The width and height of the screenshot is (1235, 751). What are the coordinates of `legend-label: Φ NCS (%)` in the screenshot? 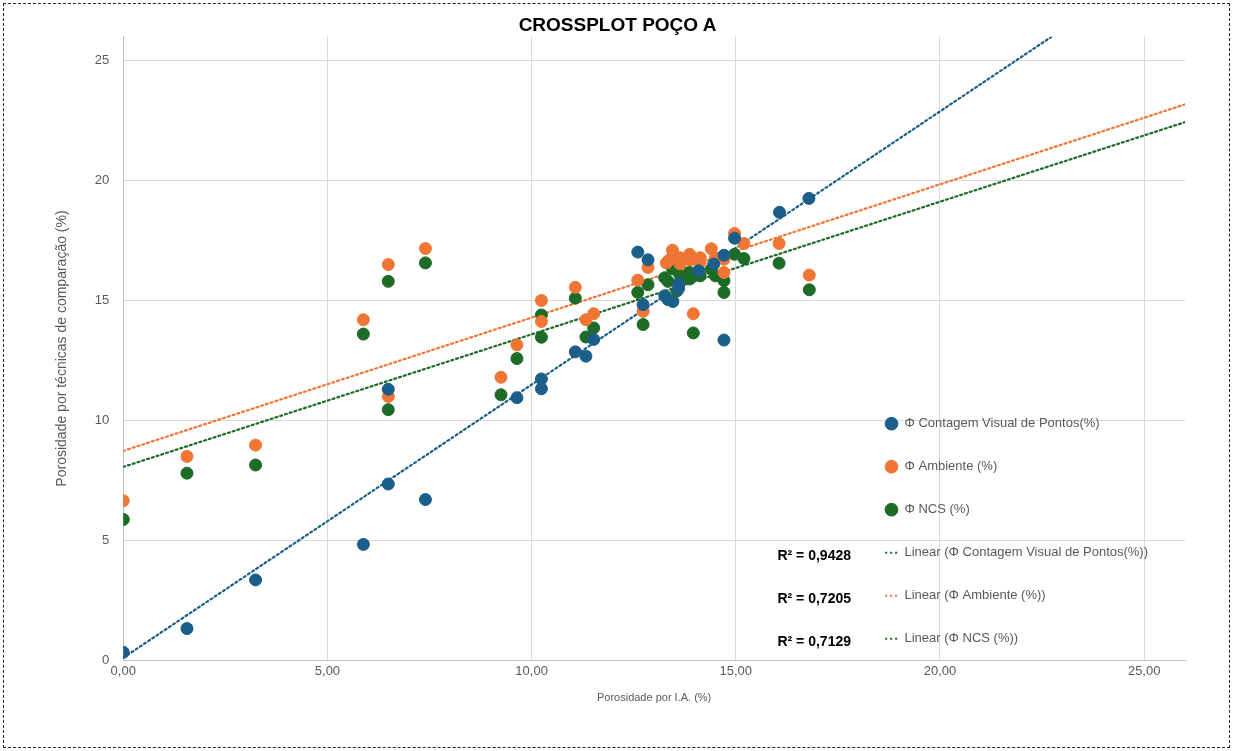 It's located at (937, 509).